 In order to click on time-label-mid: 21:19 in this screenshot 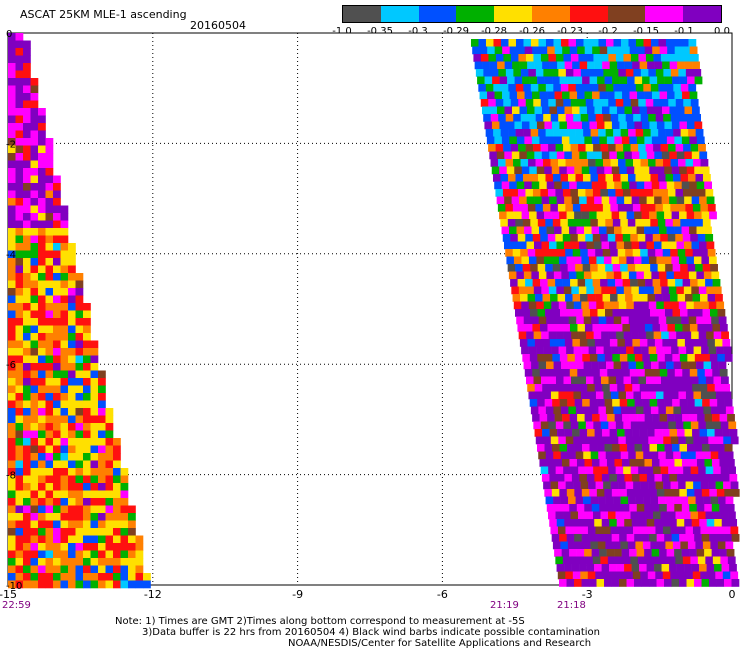, I will do `click(504, 605)`.